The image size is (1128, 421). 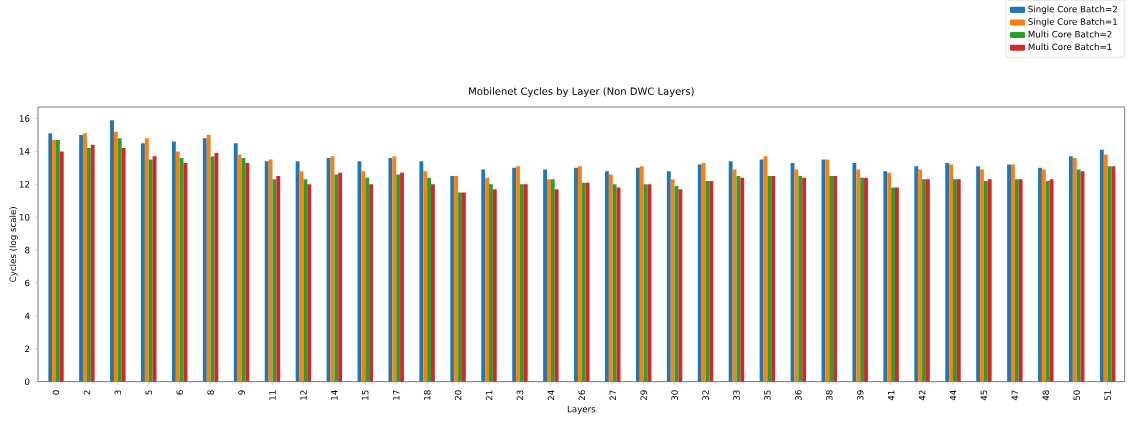 I want to click on x-tick-label: 44, so click(x=953, y=395).